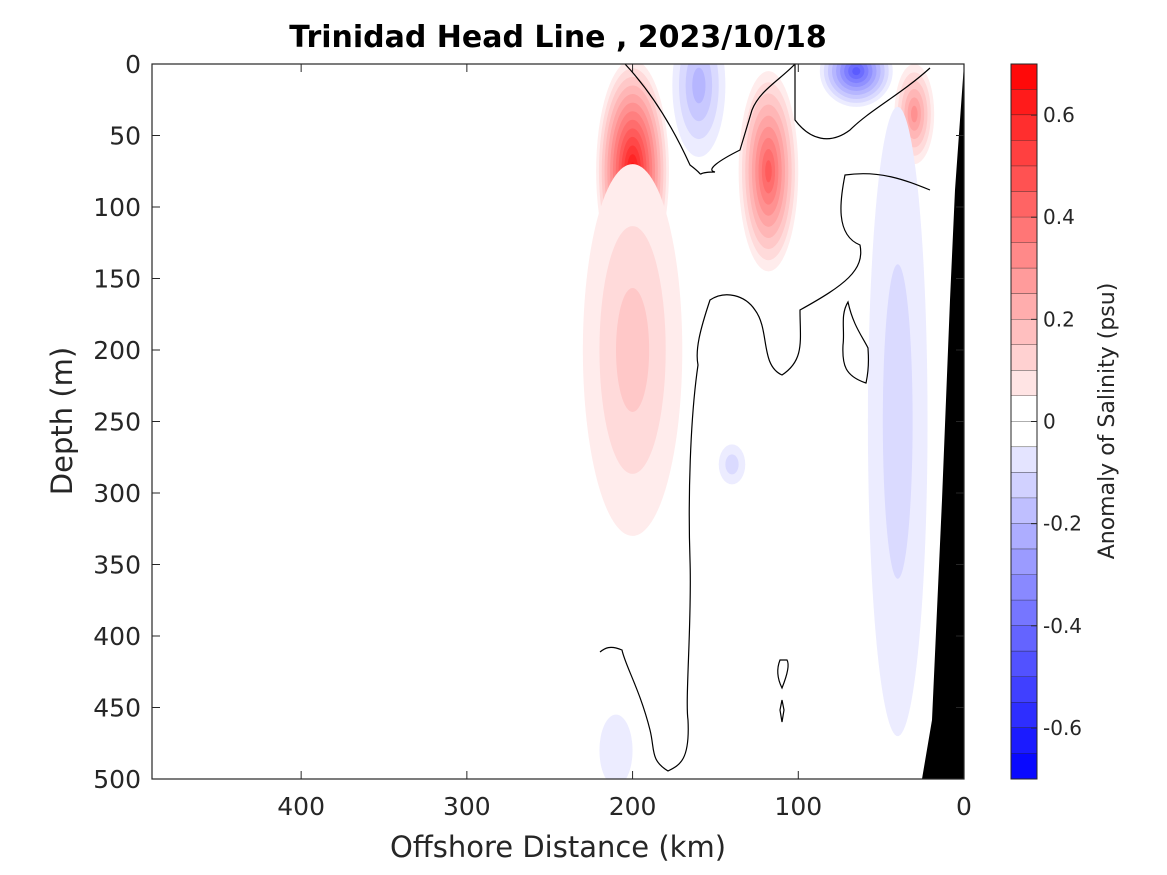  Describe the element at coordinates (557, 37) in the screenshot. I see `chart-title: Trinidad Head Line , 2023/10/18` at that location.